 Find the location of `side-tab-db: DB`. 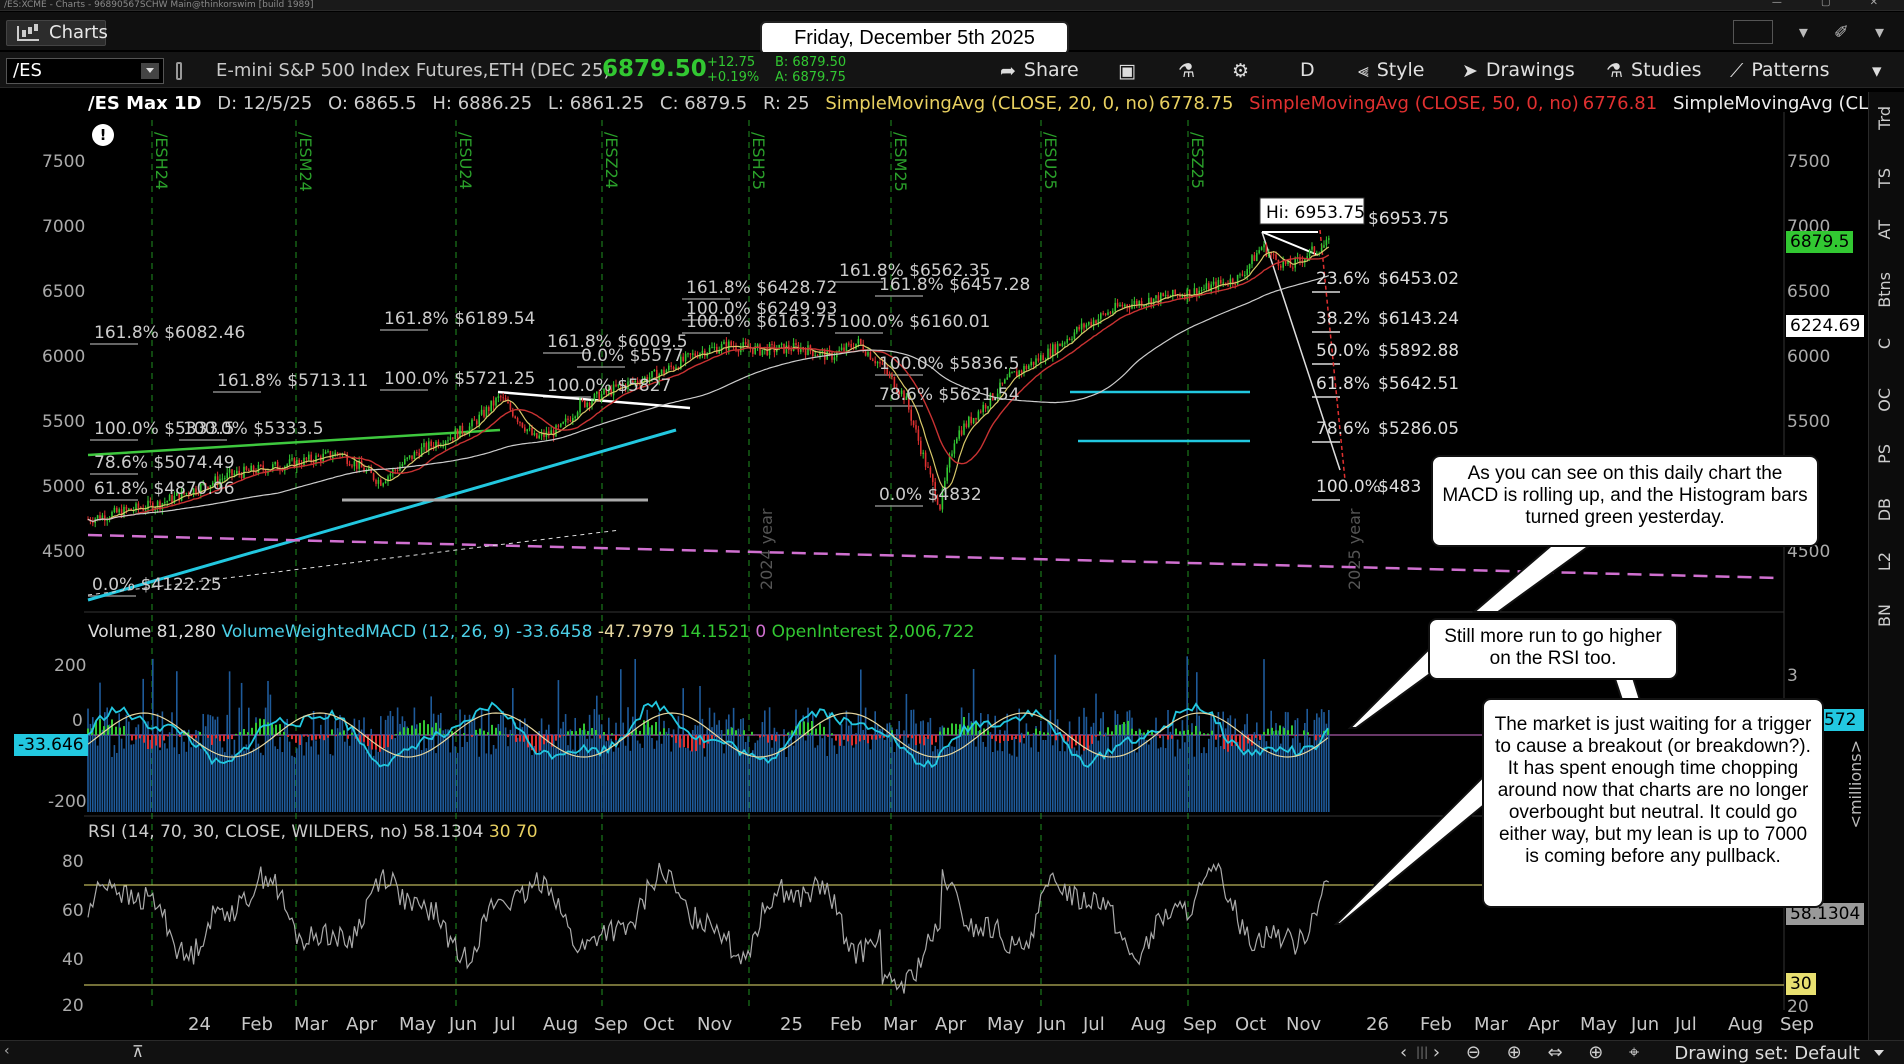

side-tab-db: DB is located at coordinates (1884, 510).